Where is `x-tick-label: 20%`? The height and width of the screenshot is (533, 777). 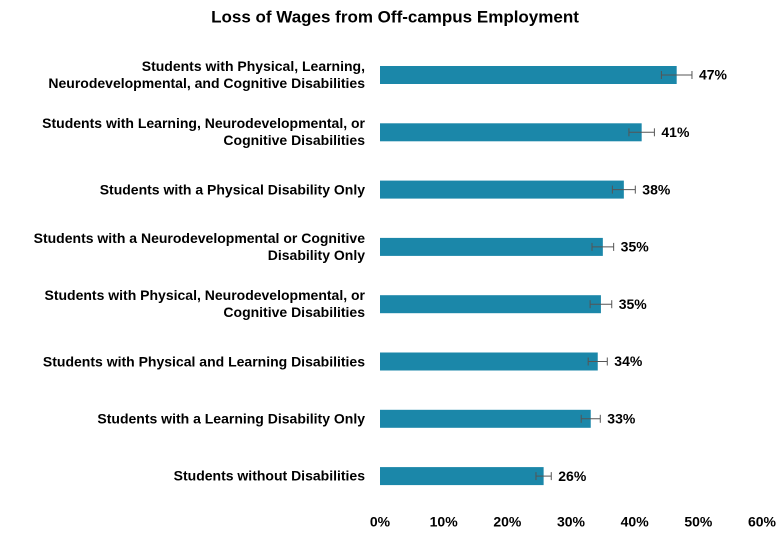 x-tick-label: 20% is located at coordinates (507, 522).